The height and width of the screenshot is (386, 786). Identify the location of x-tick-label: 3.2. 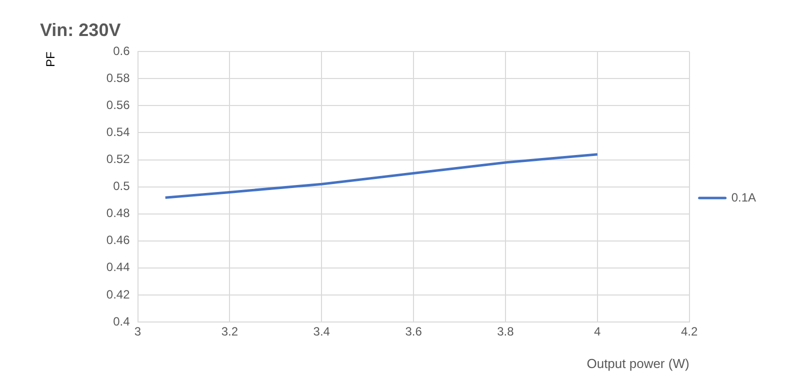
(229, 331).